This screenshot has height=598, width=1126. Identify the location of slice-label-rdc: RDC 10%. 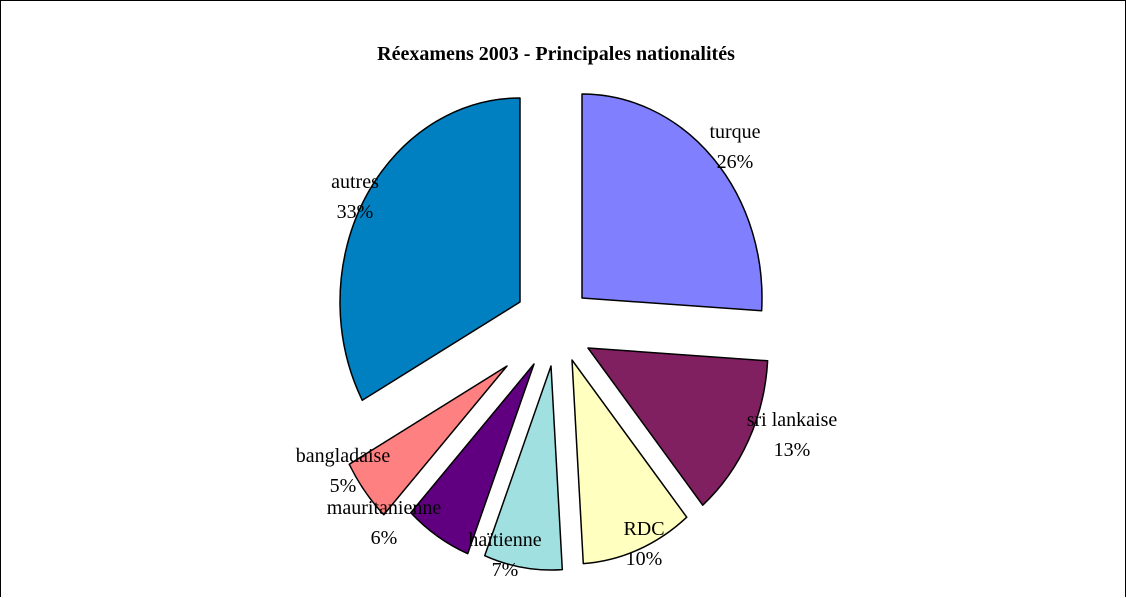
(643, 544).